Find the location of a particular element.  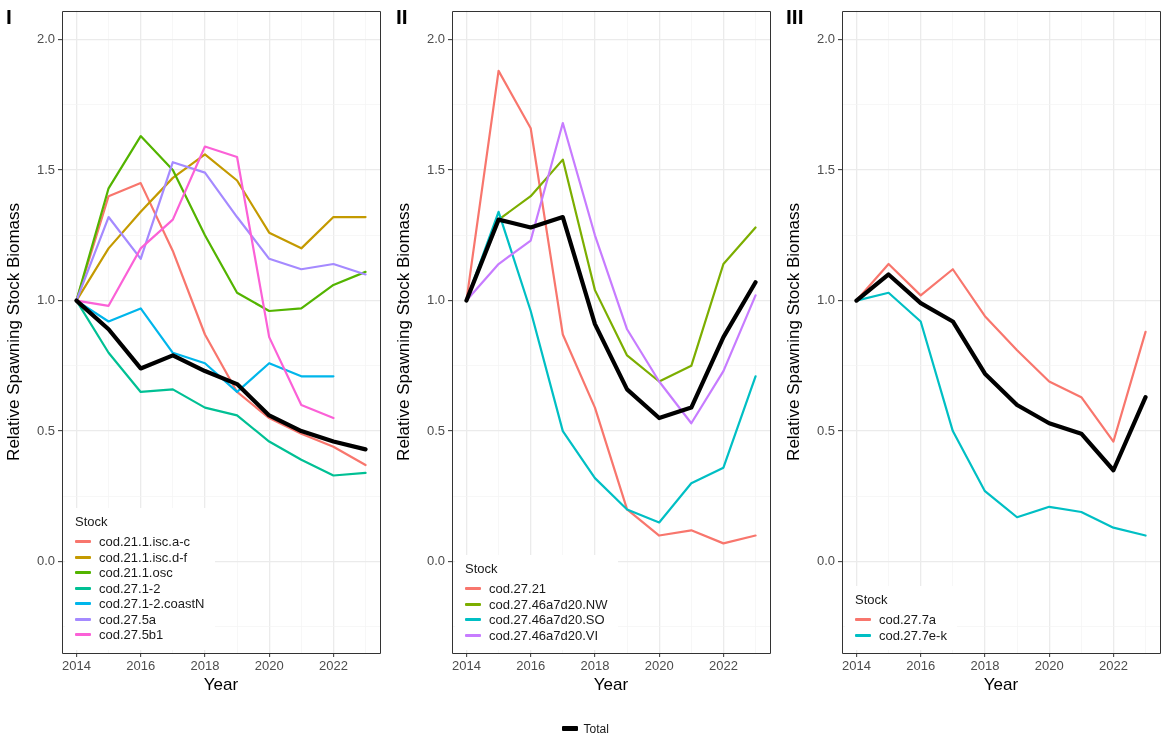

legend-label: cod.27.46a7d20.NW is located at coordinates (548, 604).